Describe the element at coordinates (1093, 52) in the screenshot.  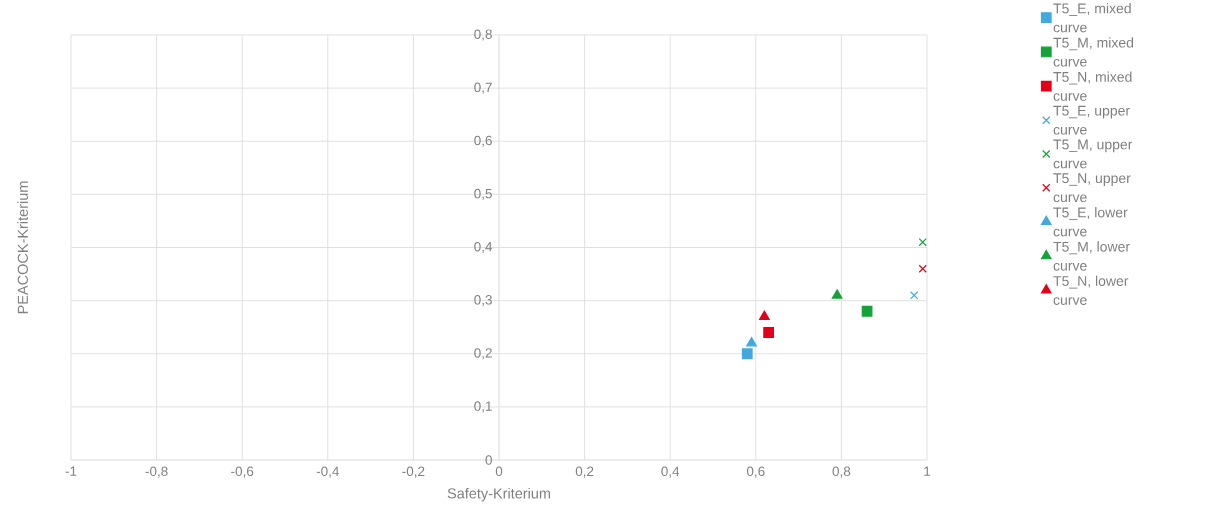
I see `legend-label: T5_M, mixed curve` at that location.